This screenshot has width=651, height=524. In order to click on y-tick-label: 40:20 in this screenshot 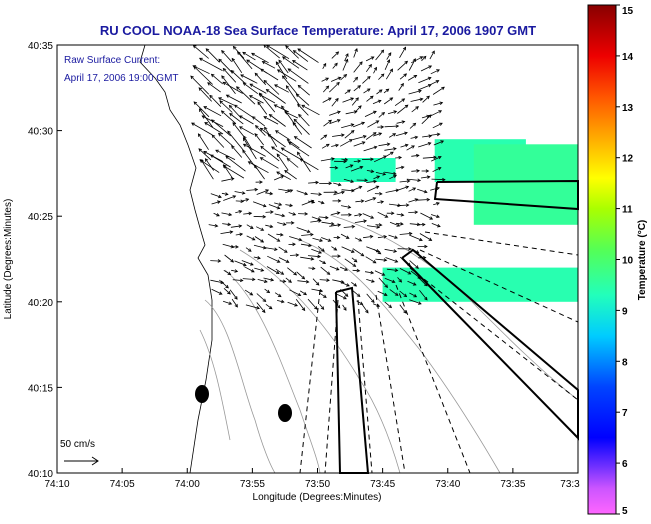, I will do `click(40, 303)`.